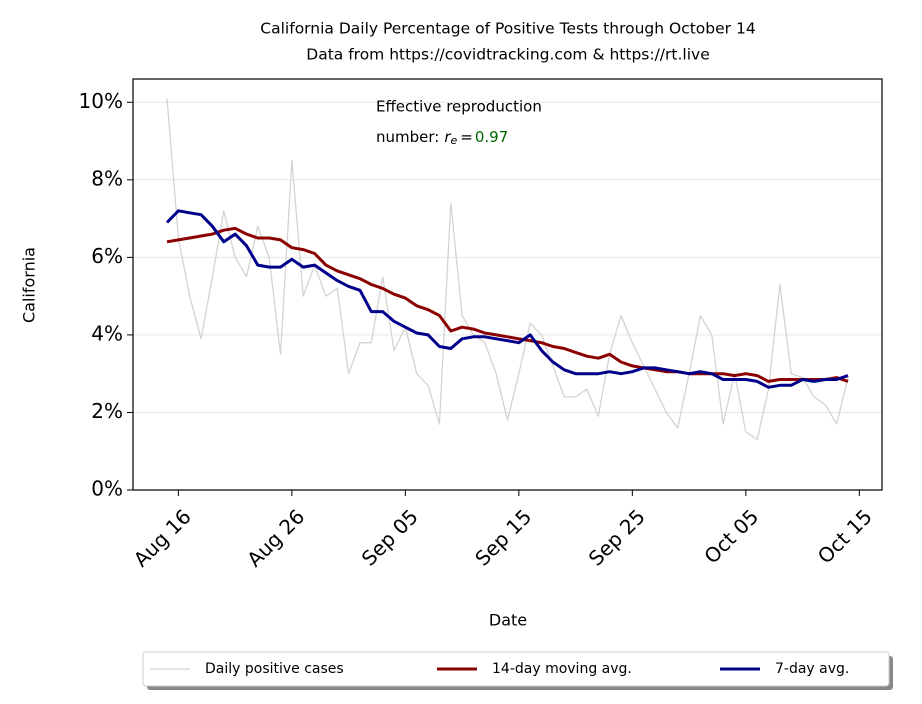 The image size is (922, 704). Describe the element at coordinates (107, 256) in the screenshot. I see `y-tick-label: 6%` at that location.